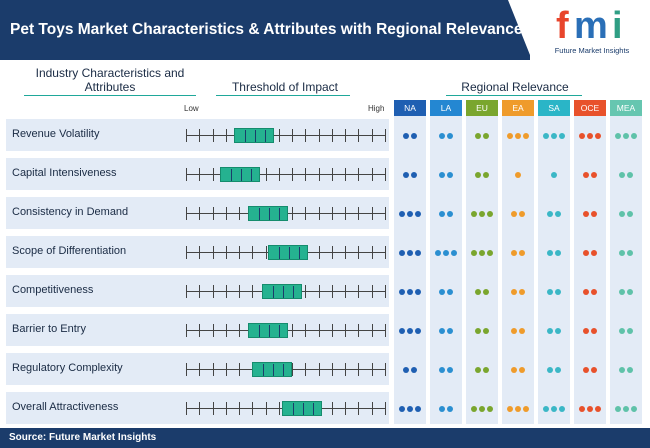  What do you see at coordinates (286, 330) in the screenshot?
I see `impact-scale-barrier-to-entry` at bounding box center [286, 330].